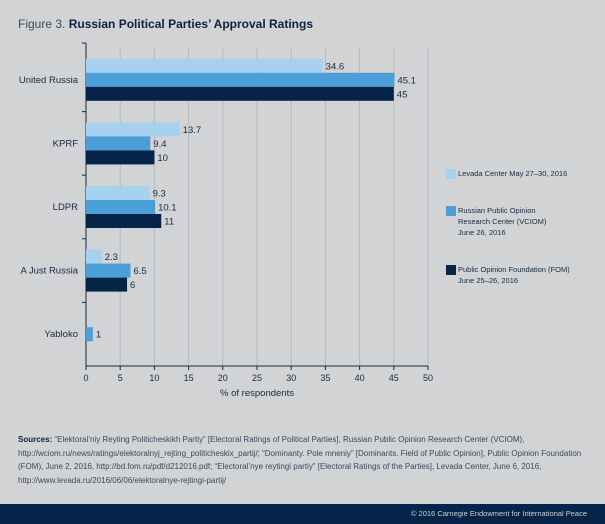 The width and height of the screenshot is (605, 524). Describe the element at coordinates (120, 378) in the screenshot. I see `x-tick-label: 5` at that location.